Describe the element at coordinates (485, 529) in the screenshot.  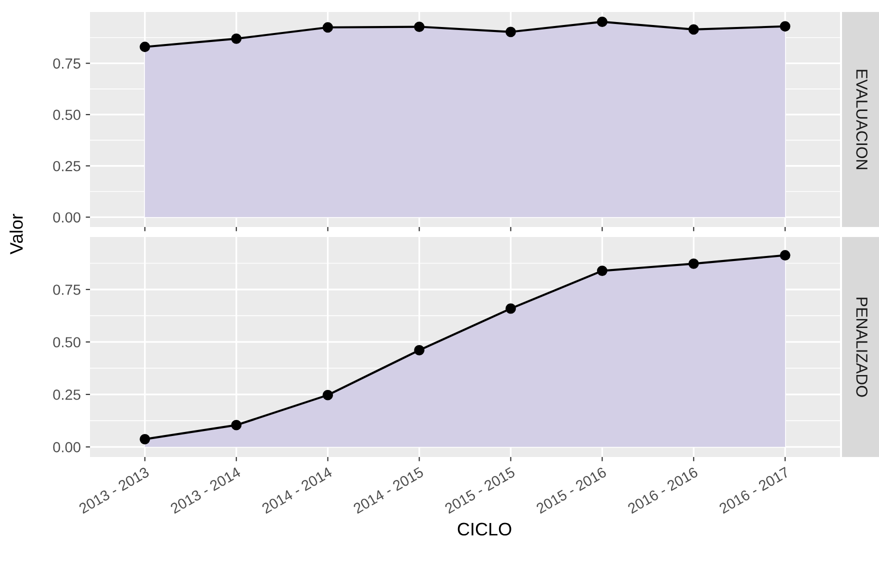
I see `x-axis-title: CICLO` at that location.